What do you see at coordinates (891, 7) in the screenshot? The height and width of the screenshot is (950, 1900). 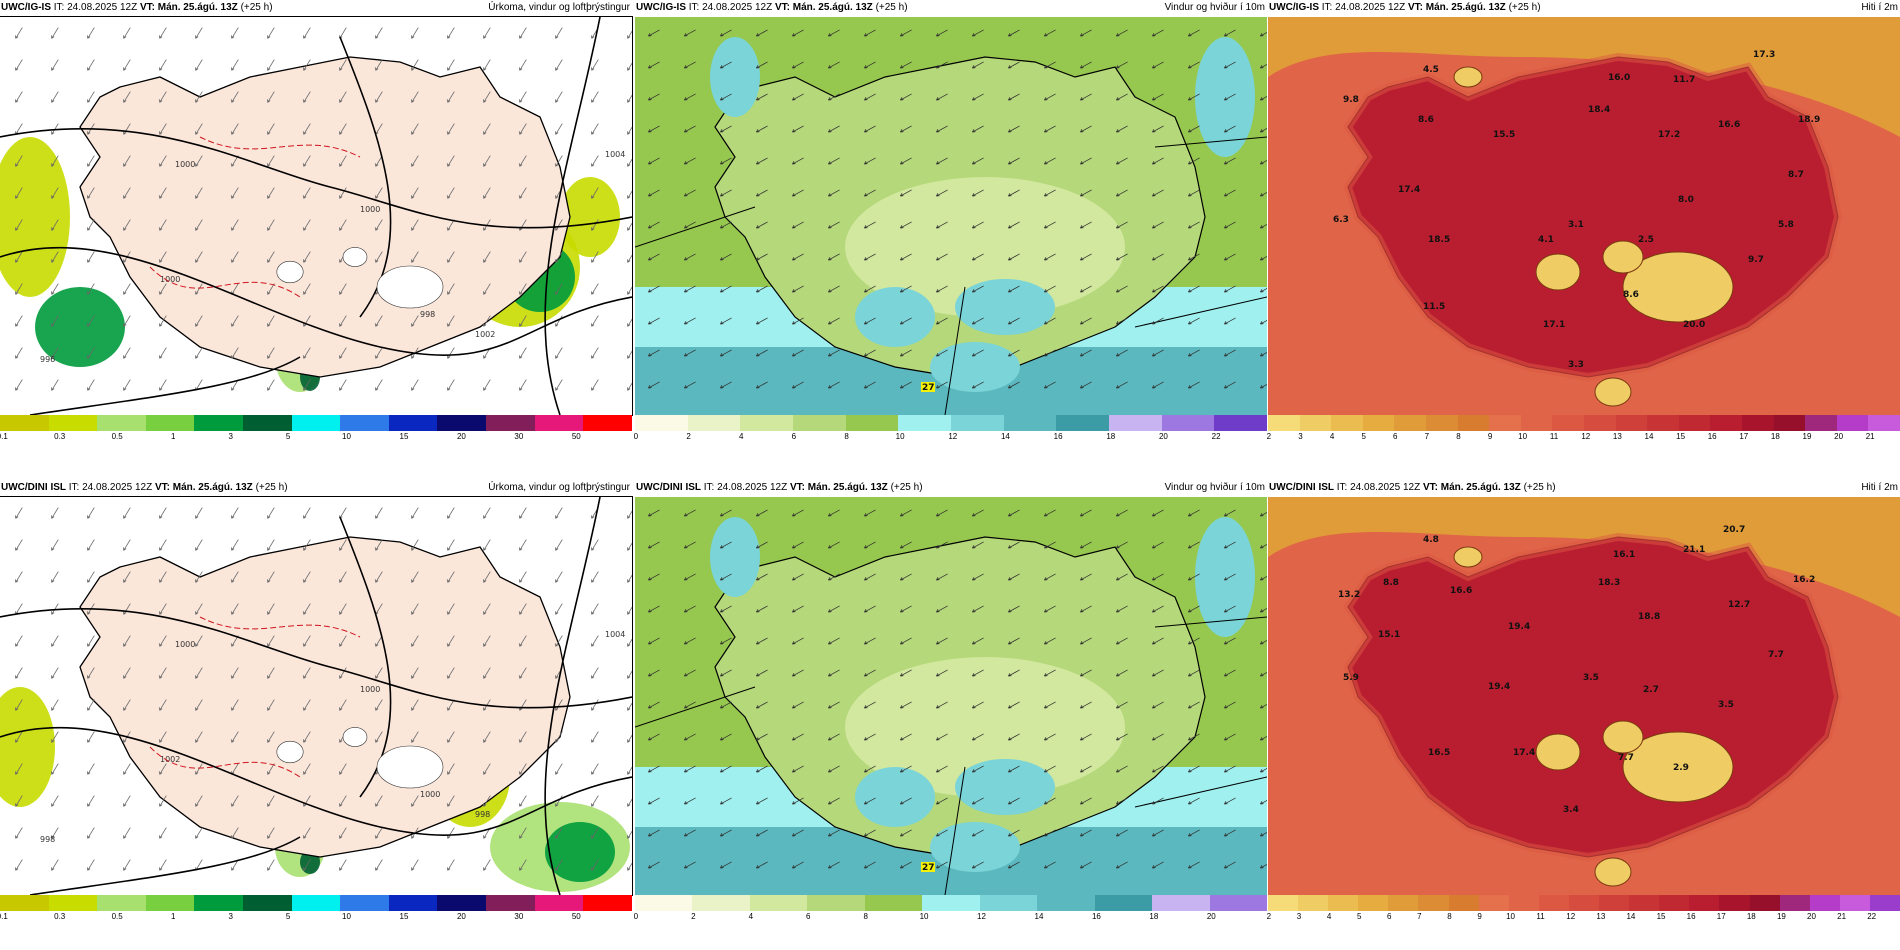 I see `lead-time: (+25 h)` at bounding box center [891, 7].